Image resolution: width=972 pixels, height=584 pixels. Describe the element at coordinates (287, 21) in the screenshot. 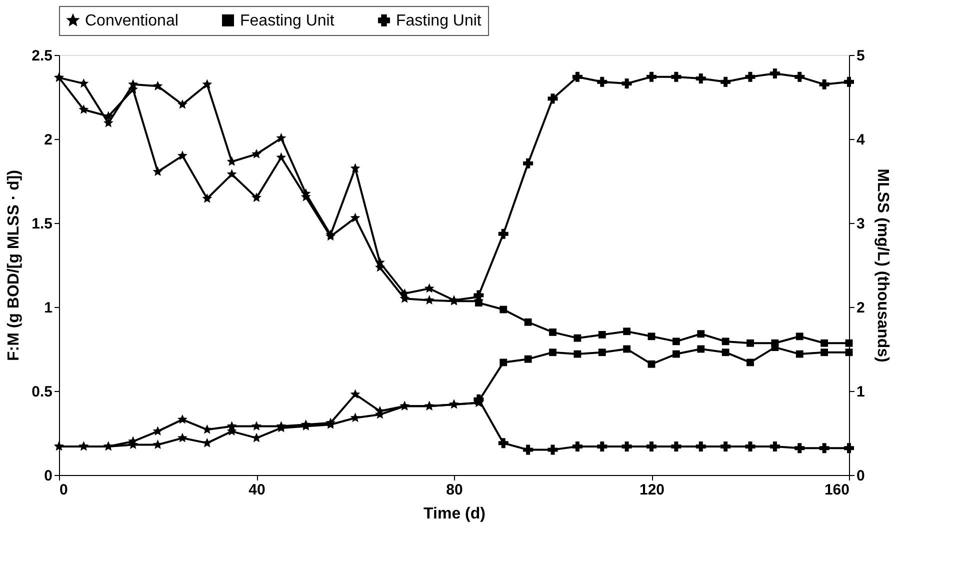

I see `legend-label: Feasting Unit` at that location.